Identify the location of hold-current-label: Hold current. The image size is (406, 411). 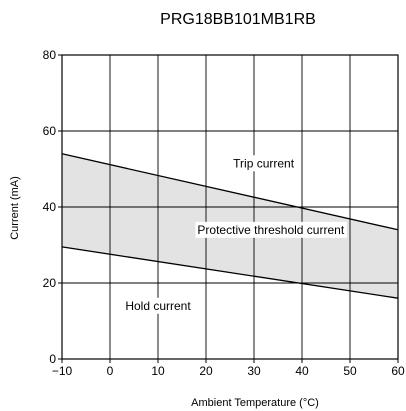
(158, 306).